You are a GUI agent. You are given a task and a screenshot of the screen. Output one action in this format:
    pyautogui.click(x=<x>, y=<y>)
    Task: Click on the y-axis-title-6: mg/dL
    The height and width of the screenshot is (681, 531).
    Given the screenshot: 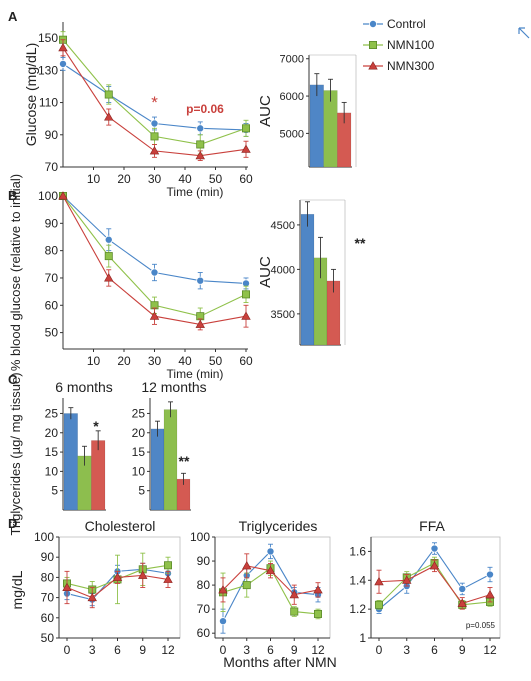 What is the action you would take?
    pyautogui.click(x=17, y=589)
    